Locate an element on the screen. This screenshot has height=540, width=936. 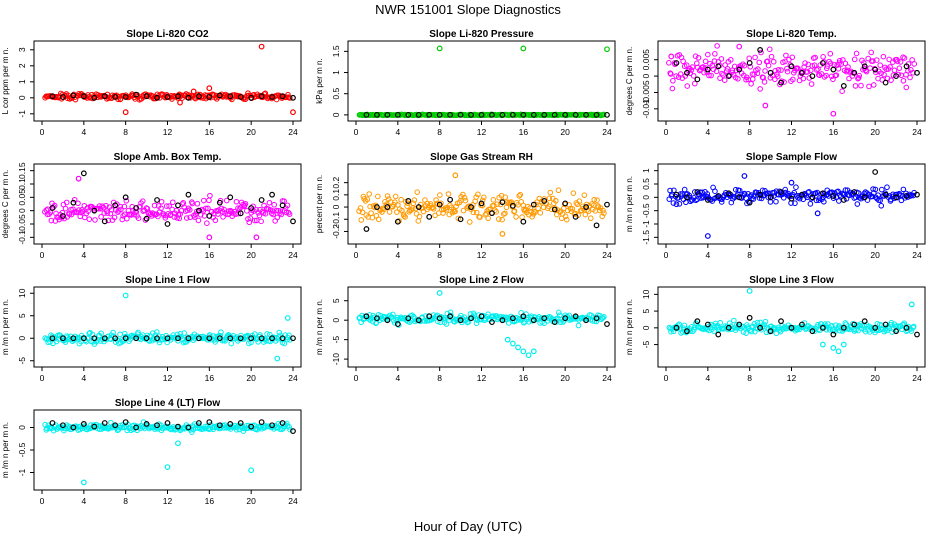
x-tick-label: 16 is located at coordinates (210, 255).